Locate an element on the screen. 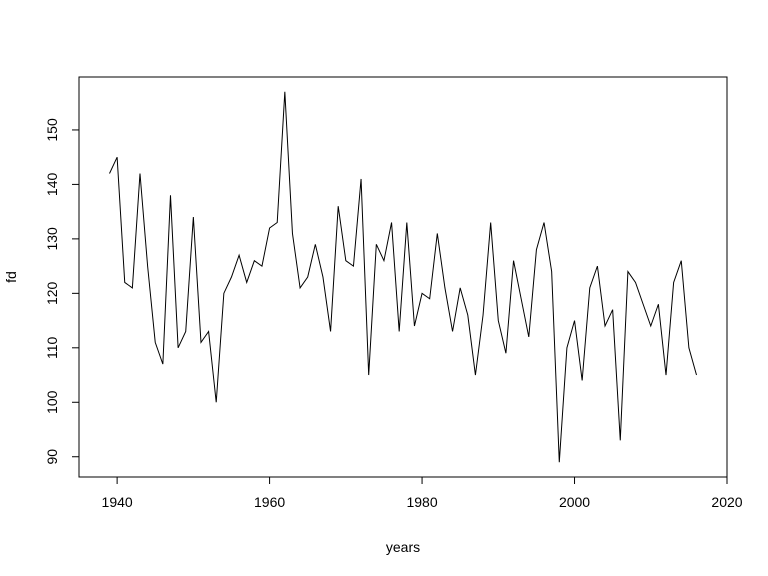 This screenshot has width=768, height=576. x-tick-label: 1960 is located at coordinates (269, 502).